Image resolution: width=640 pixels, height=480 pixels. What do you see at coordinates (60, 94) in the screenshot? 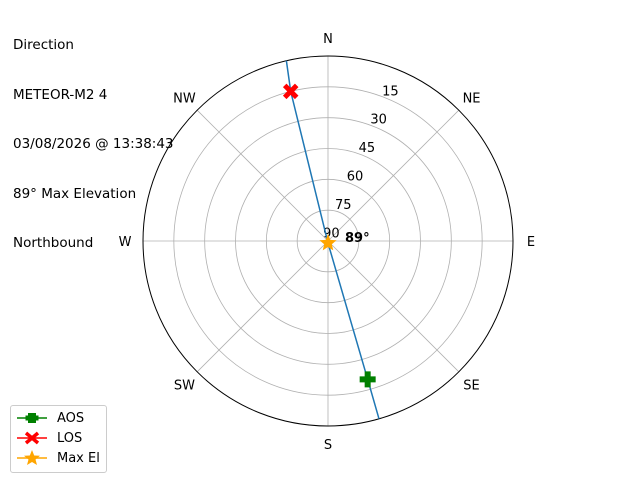
I see `title-line: METEOR-M2 4` at bounding box center [60, 94].